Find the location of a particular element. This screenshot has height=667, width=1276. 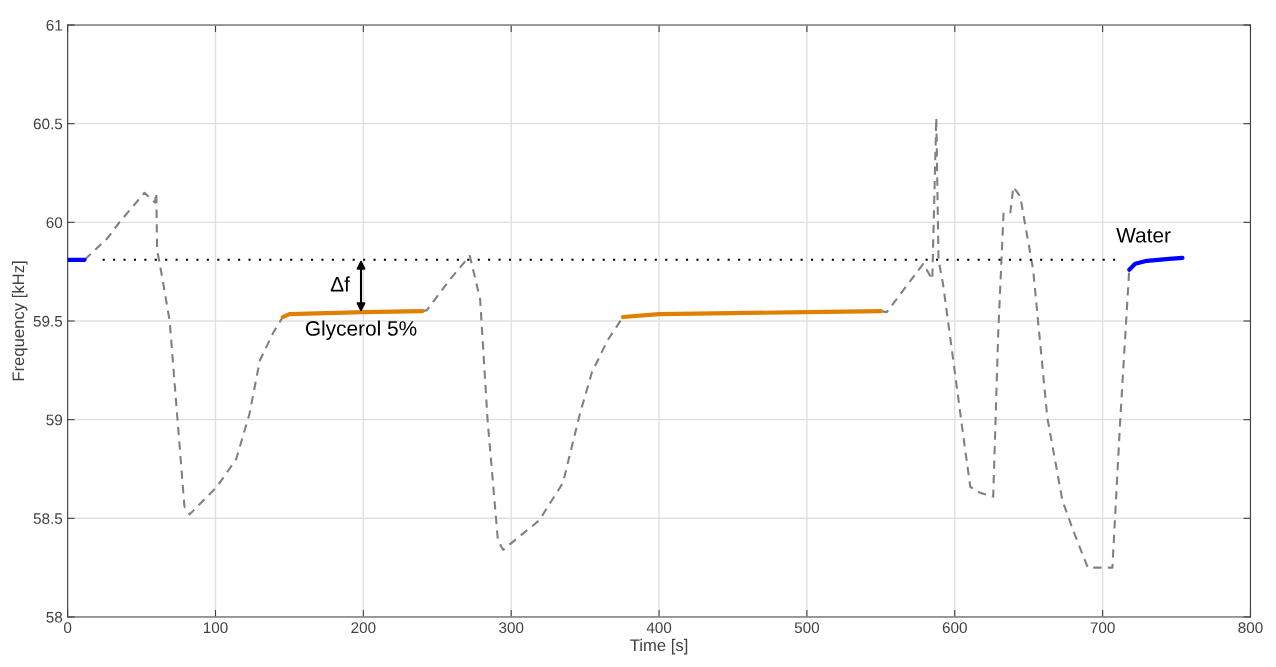

y-tick-label: 60.5 is located at coordinates (48, 124).